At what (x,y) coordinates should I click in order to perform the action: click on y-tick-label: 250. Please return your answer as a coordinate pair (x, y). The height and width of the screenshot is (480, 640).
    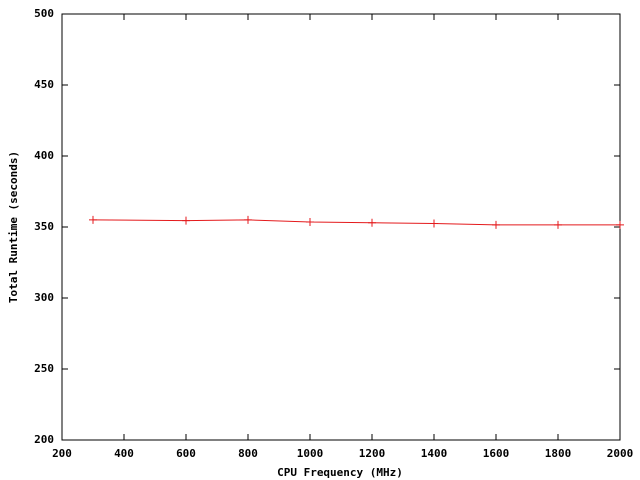
    Looking at the image, I should click on (44, 368).